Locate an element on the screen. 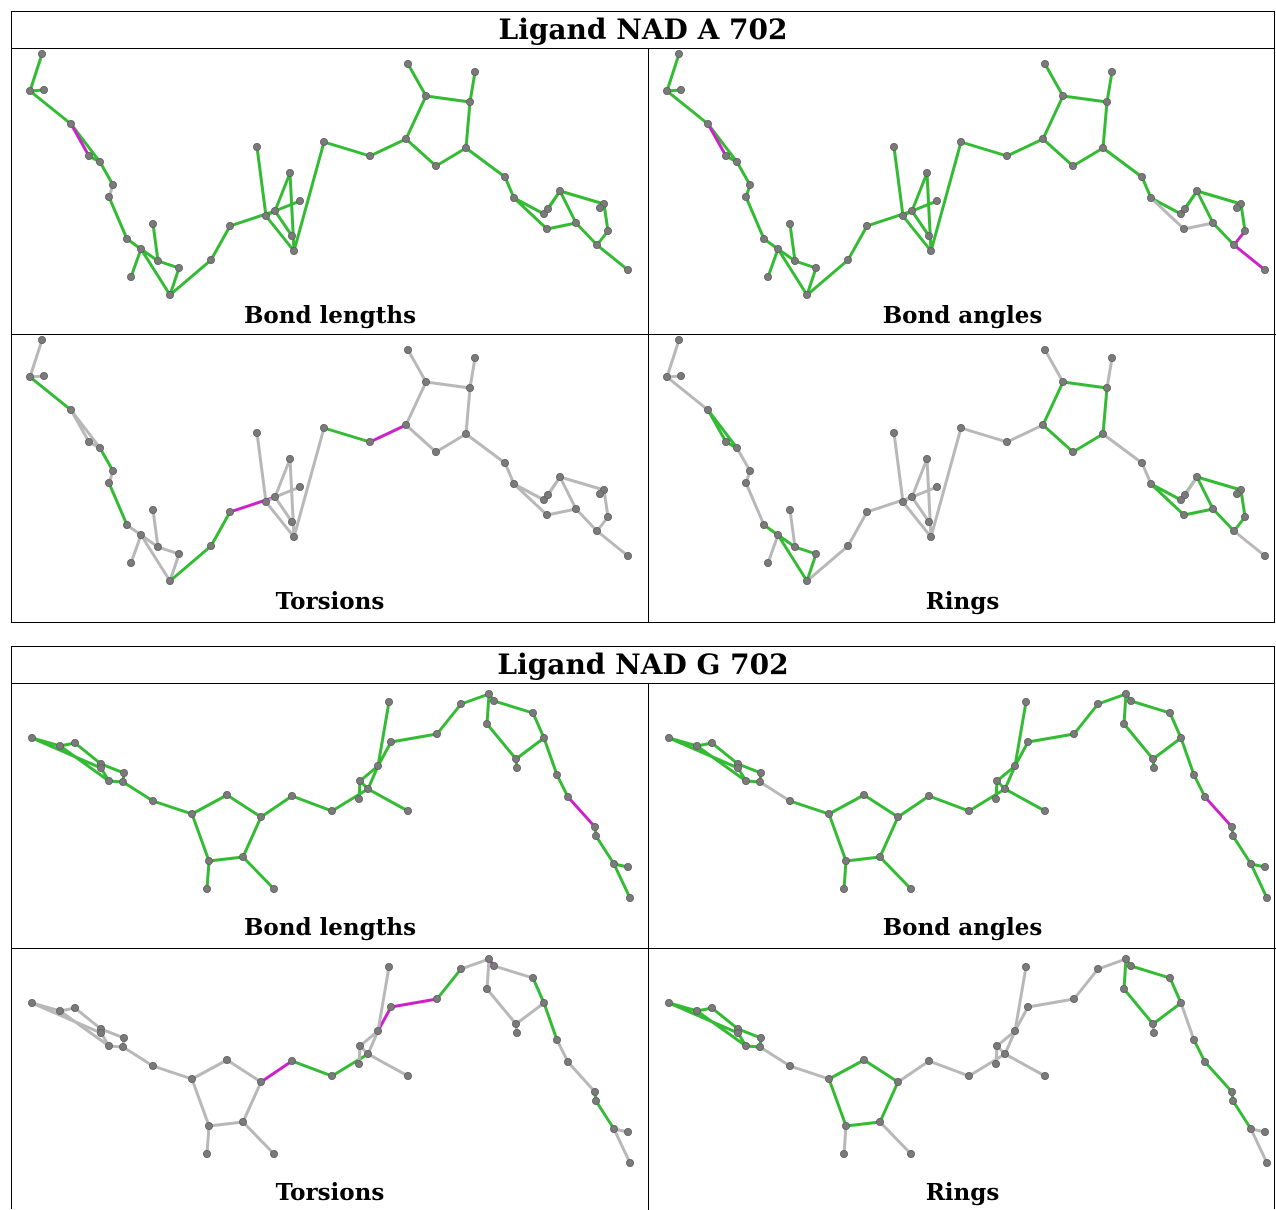 The width and height of the screenshot is (1276, 1210). panel-caption: Rings is located at coordinates (962, 1192).